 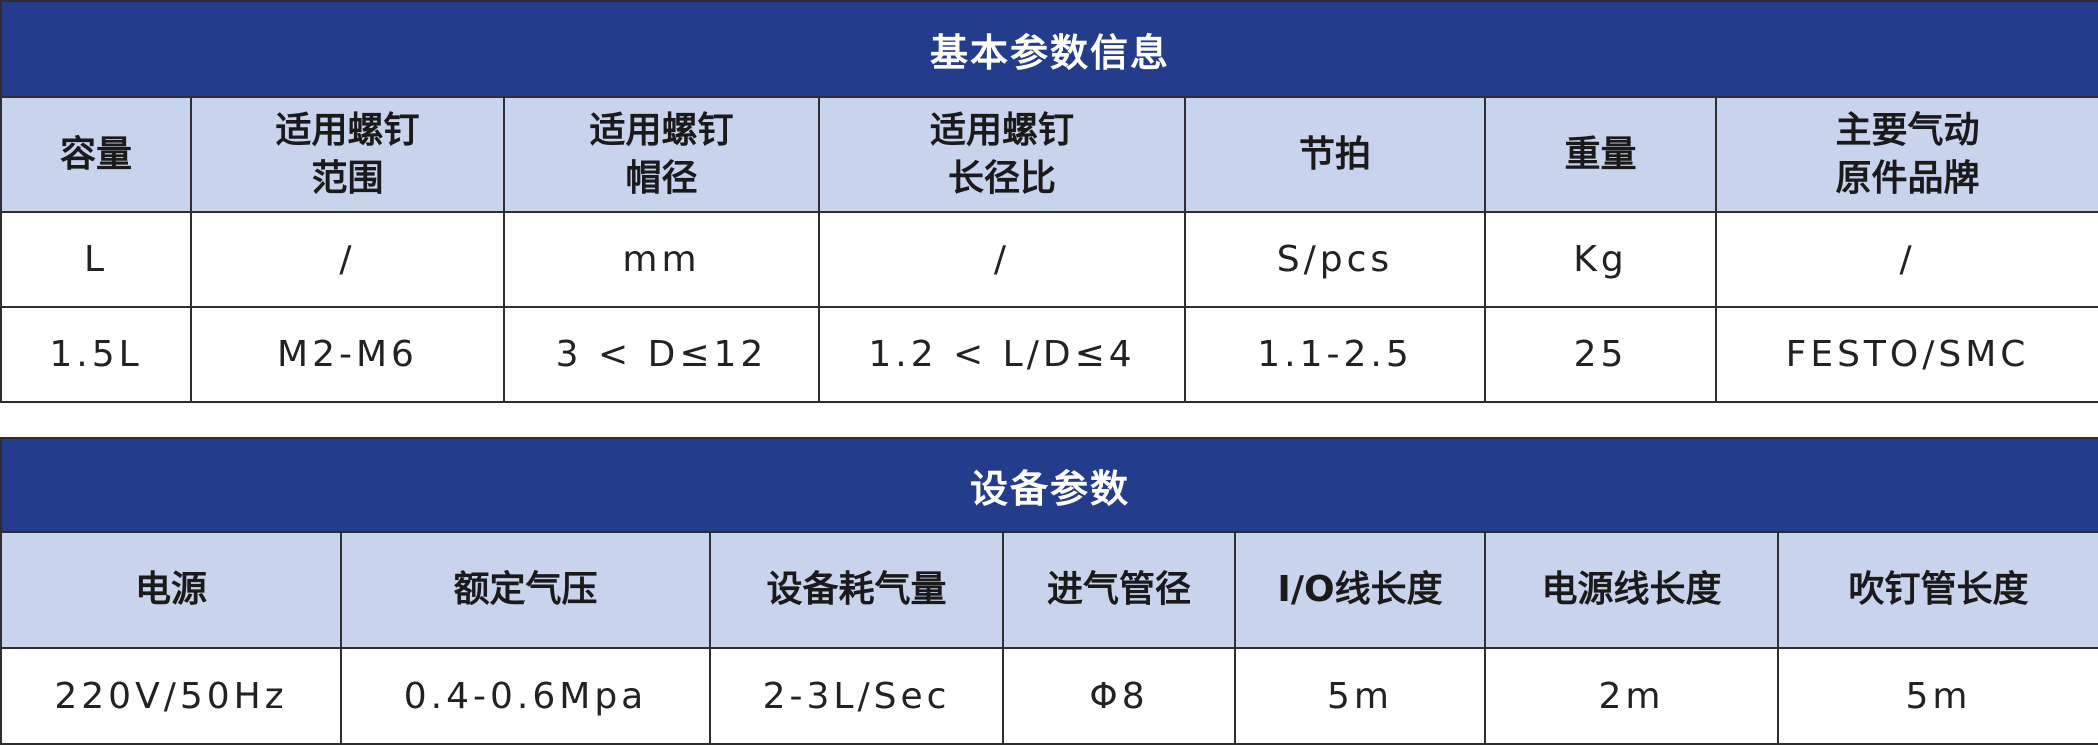 What do you see at coordinates (1631, 696) in the screenshot?
I see `value-cell: 2m` at bounding box center [1631, 696].